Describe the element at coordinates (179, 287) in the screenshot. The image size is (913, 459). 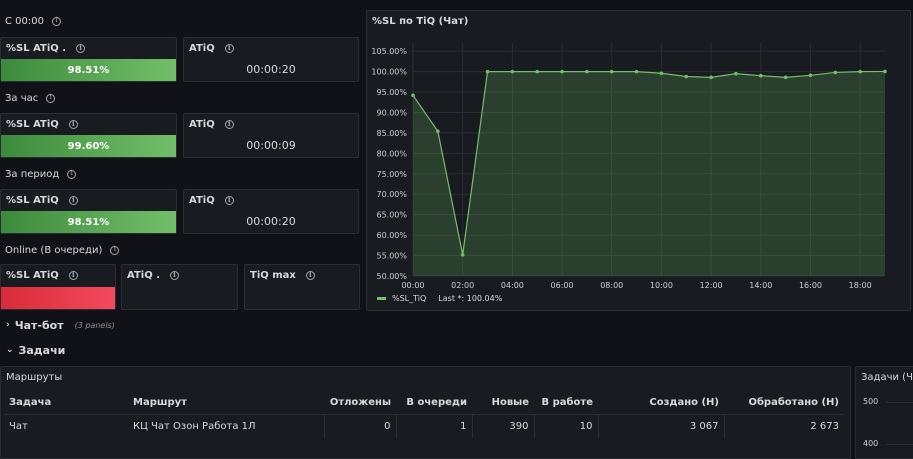
I see `atiq-panel-online: ATiQ .` at that location.